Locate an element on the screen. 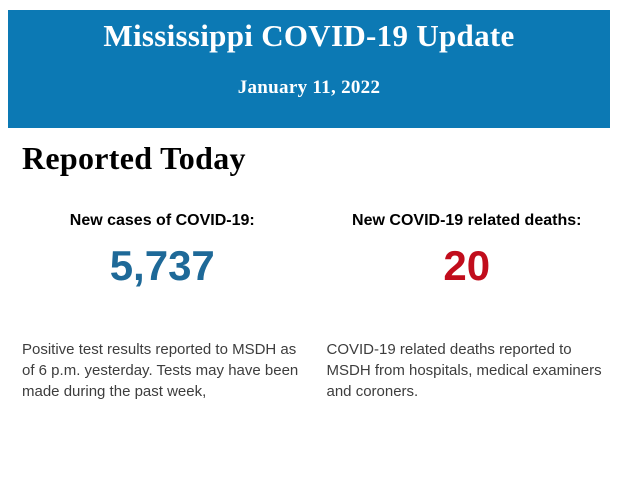 This screenshot has width=620, height=483. new-cases-value: 5,737 is located at coordinates (162, 265).